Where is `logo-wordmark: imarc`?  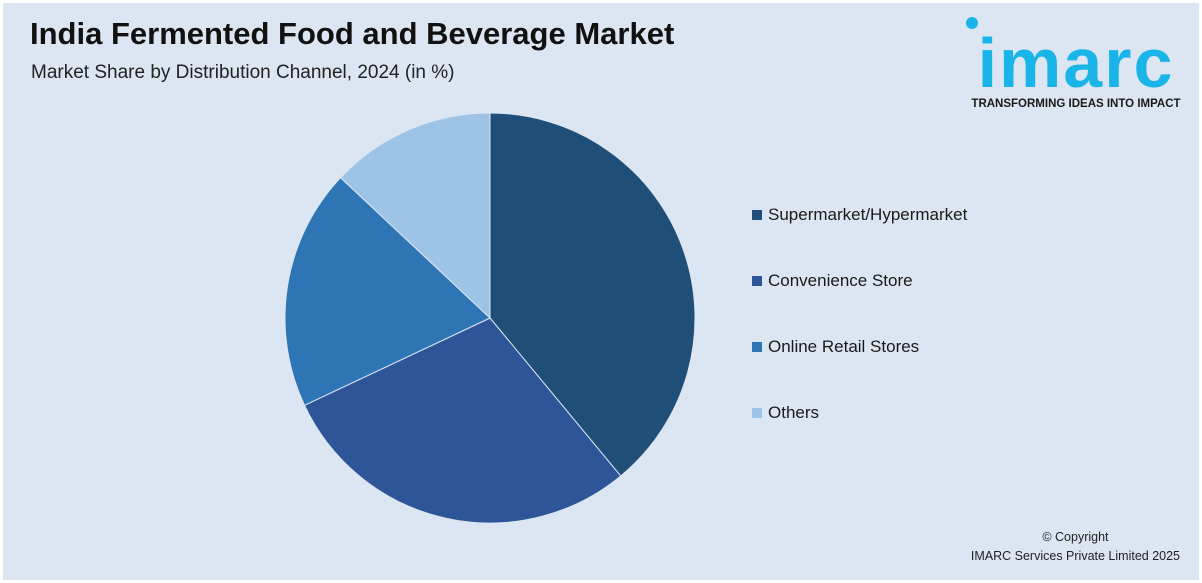
logo-wordmark: imarc is located at coordinates (1076, 63).